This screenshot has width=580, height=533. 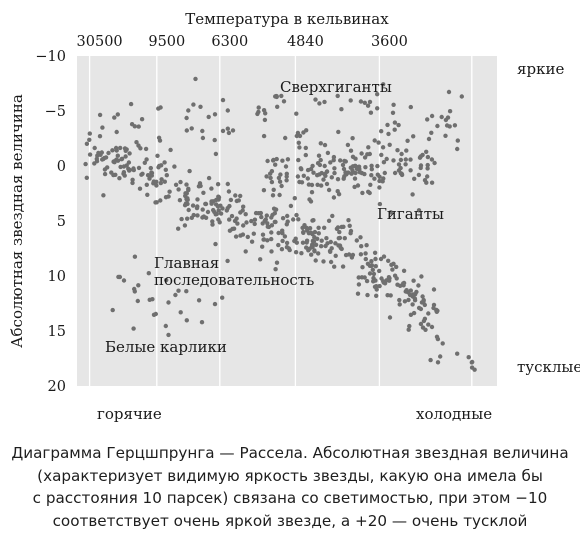 What do you see at coordinates (50, 222) in the screenshot?
I see `y-tick-labels: −10 −5 0 5 10 15 20` at bounding box center [50, 222].